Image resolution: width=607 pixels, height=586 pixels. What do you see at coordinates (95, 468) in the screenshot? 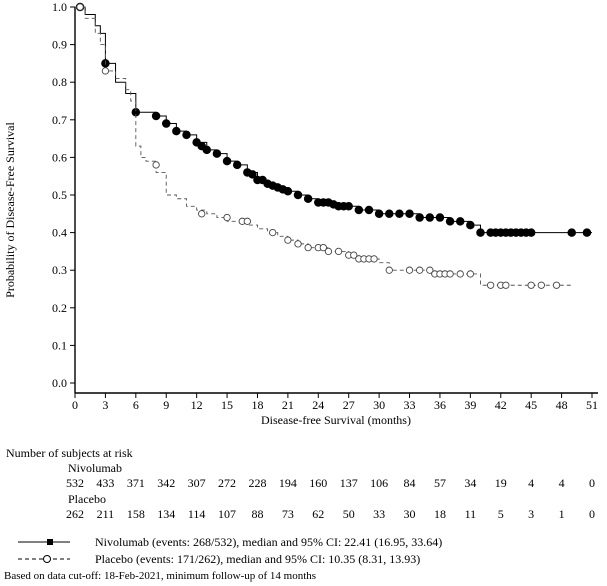
I see `risk-group-label-nivolumab: Nivolumab` at bounding box center [95, 468].